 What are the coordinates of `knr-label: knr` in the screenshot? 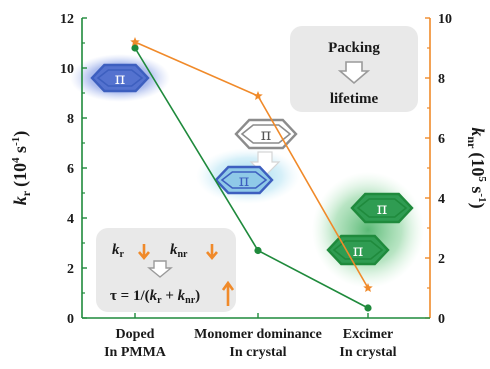 It's located at (179, 251).